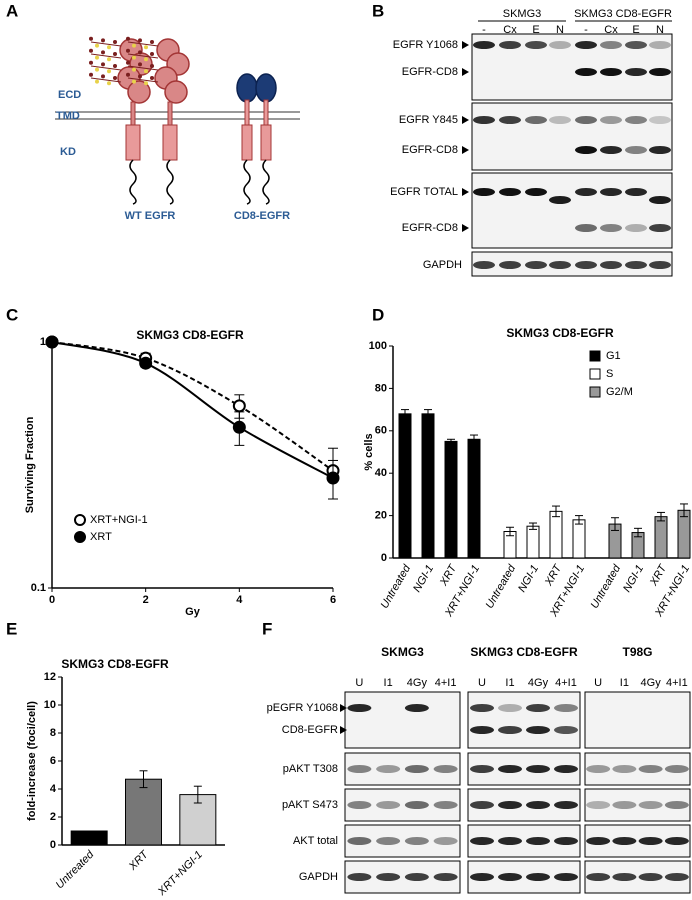 The image size is (692, 900). What do you see at coordinates (609, 374) in the screenshot?
I see `legend-label: S` at bounding box center [609, 374].